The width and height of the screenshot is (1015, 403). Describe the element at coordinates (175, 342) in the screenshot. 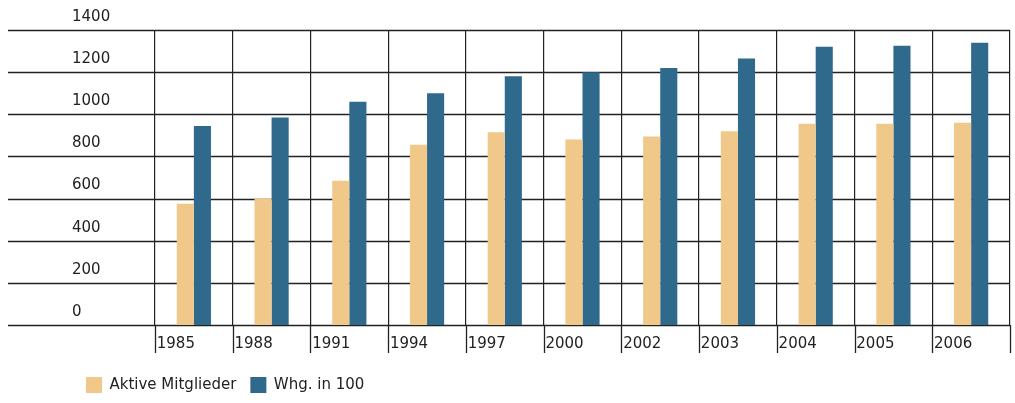

I see `x-tick-label: 1985` at that location.